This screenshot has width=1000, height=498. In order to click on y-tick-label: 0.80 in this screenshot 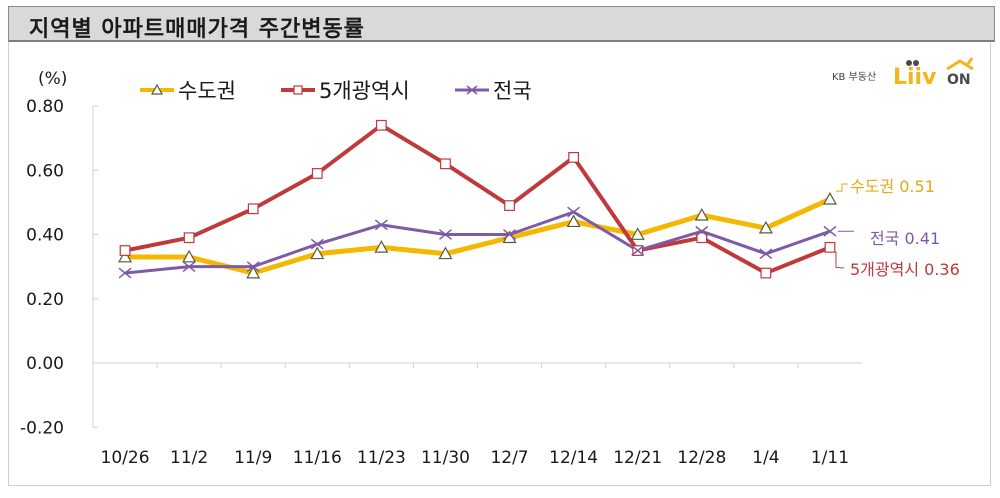, I will do `click(45, 107)`.